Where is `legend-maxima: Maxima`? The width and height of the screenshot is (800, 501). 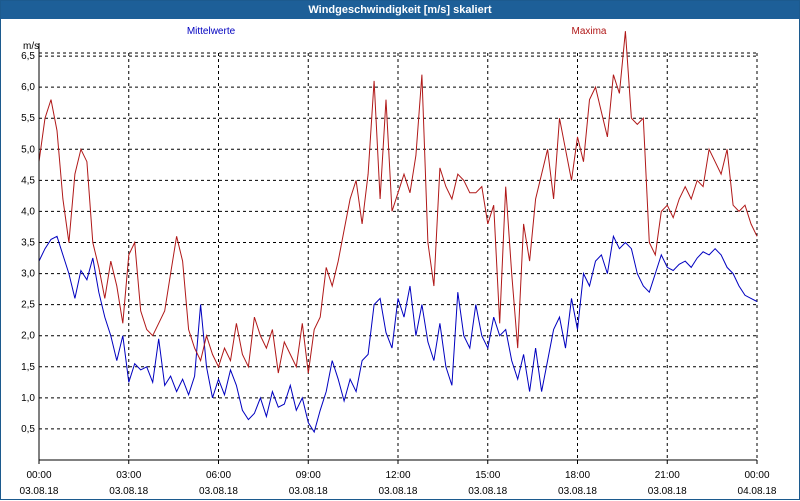
legend-maxima: Maxima is located at coordinates (588, 31).